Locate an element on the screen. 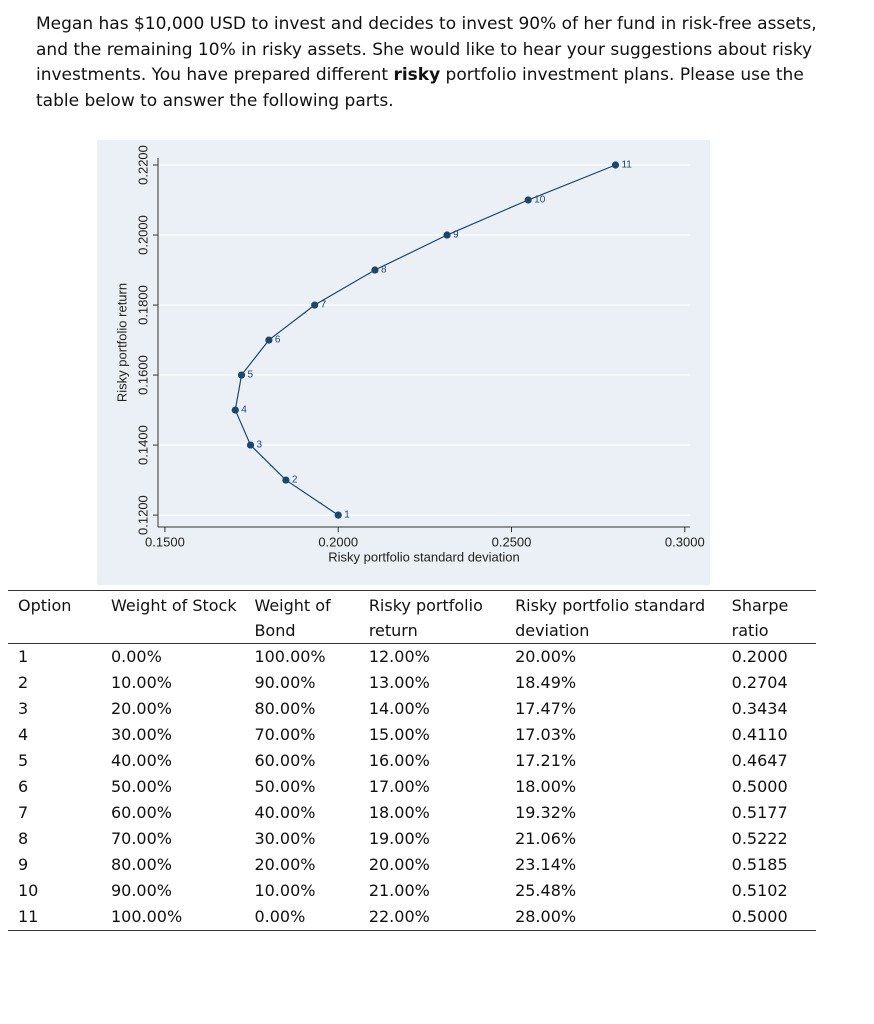  table-cell: 12.00% is located at coordinates (399, 656).